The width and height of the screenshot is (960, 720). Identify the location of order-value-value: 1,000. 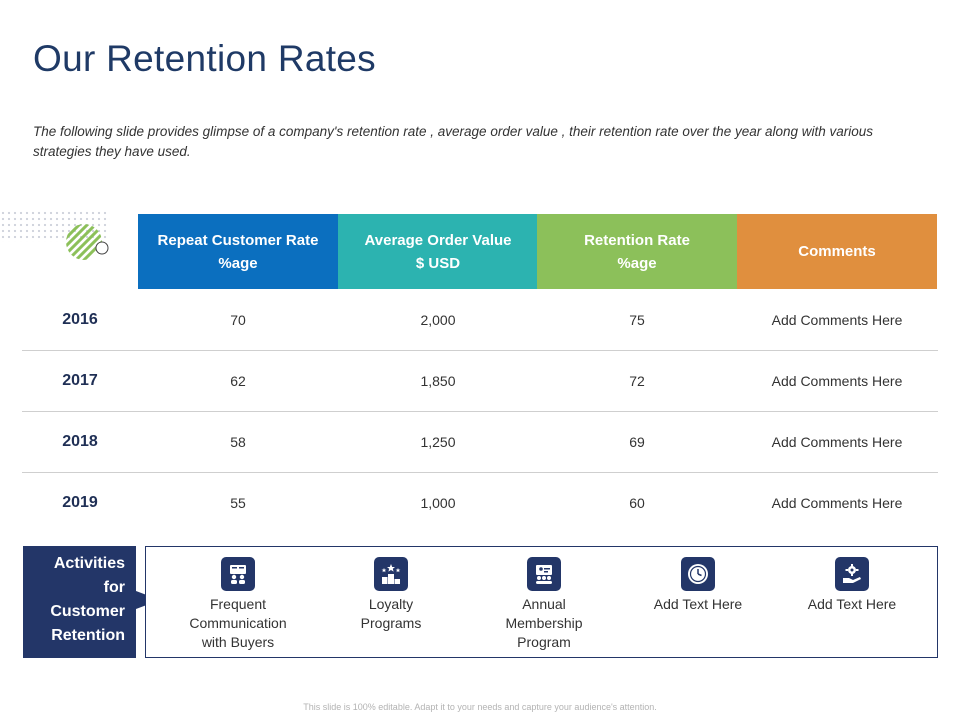
(438, 503).